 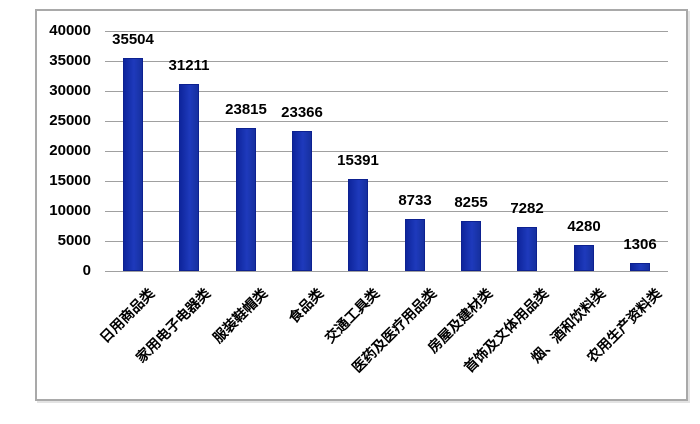 What do you see at coordinates (240, 315) in the screenshot?
I see `category-label-text: 服装鞋帽类` at bounding box center [240, 315].